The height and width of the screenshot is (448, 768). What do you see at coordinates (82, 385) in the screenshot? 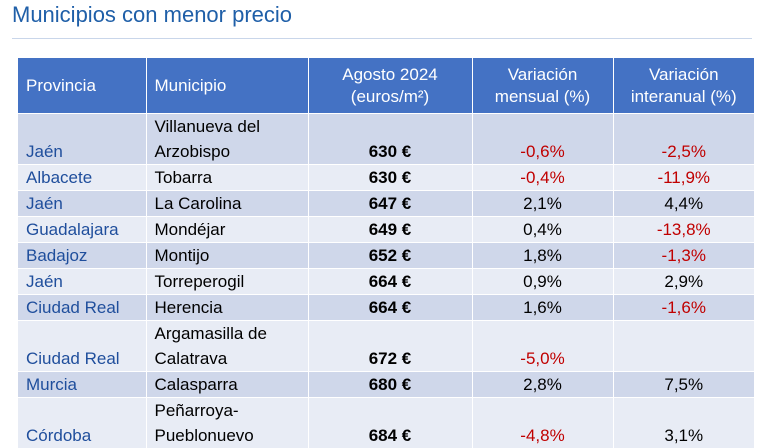
I see `cell-provincia: Murcia` at bounding box center [82, 385].